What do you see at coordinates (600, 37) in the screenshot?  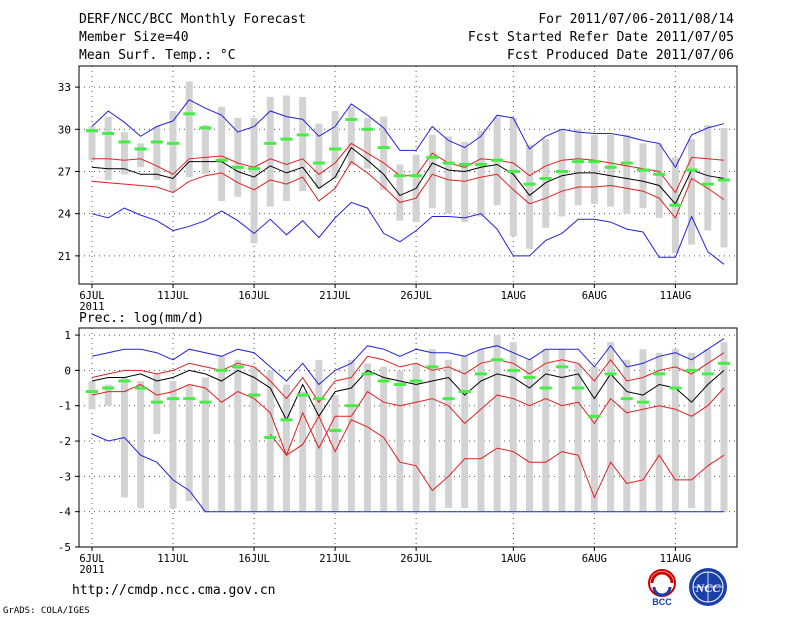 I see `forecast-start-date-label: Fcst Started Refer Date 2011/07/05` at bounding box center [600, 37].